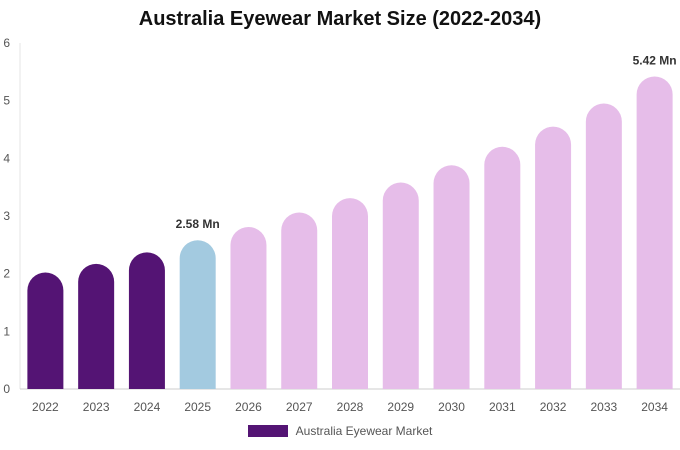 Image resolution: width=680 pixels, height=450 pixels. What do you see at coordinates (96, 326) in the screenshot?
I see `bar-2023` at bounding box center [96, 326].